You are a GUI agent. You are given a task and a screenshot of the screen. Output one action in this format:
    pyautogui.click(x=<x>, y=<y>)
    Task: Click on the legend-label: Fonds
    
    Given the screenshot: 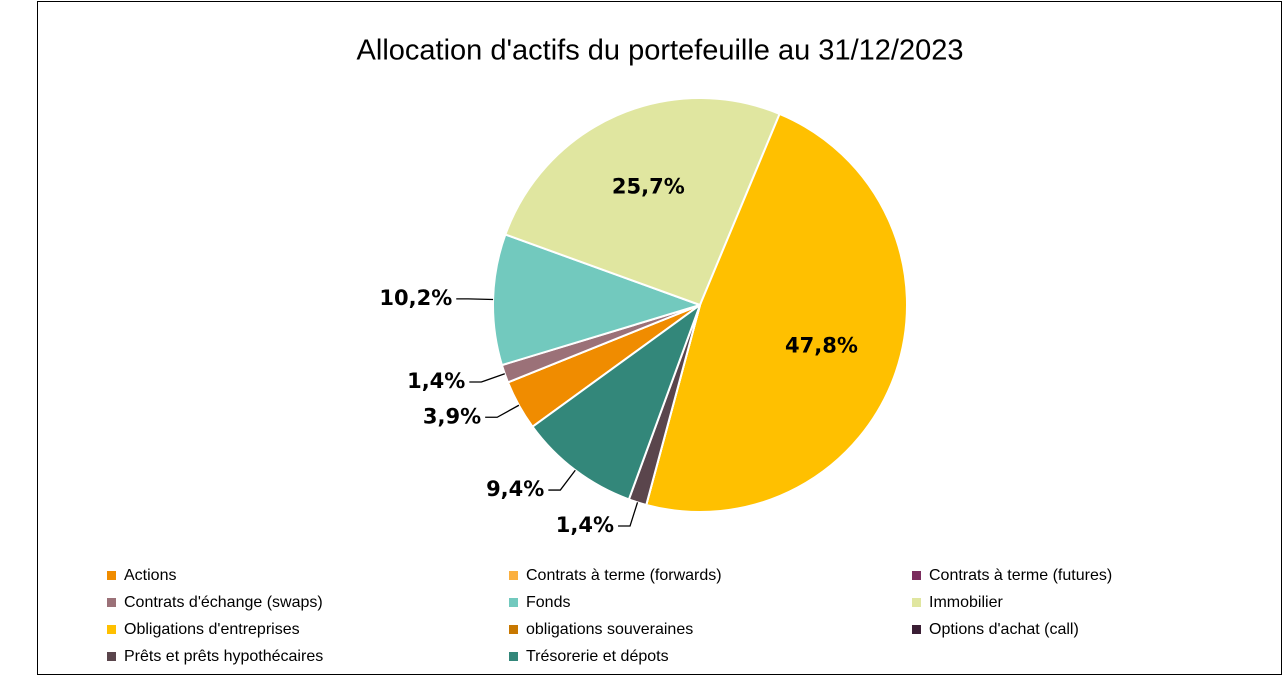 What is the action you would take?
    pyautogui.click(x=548, y=602)
    